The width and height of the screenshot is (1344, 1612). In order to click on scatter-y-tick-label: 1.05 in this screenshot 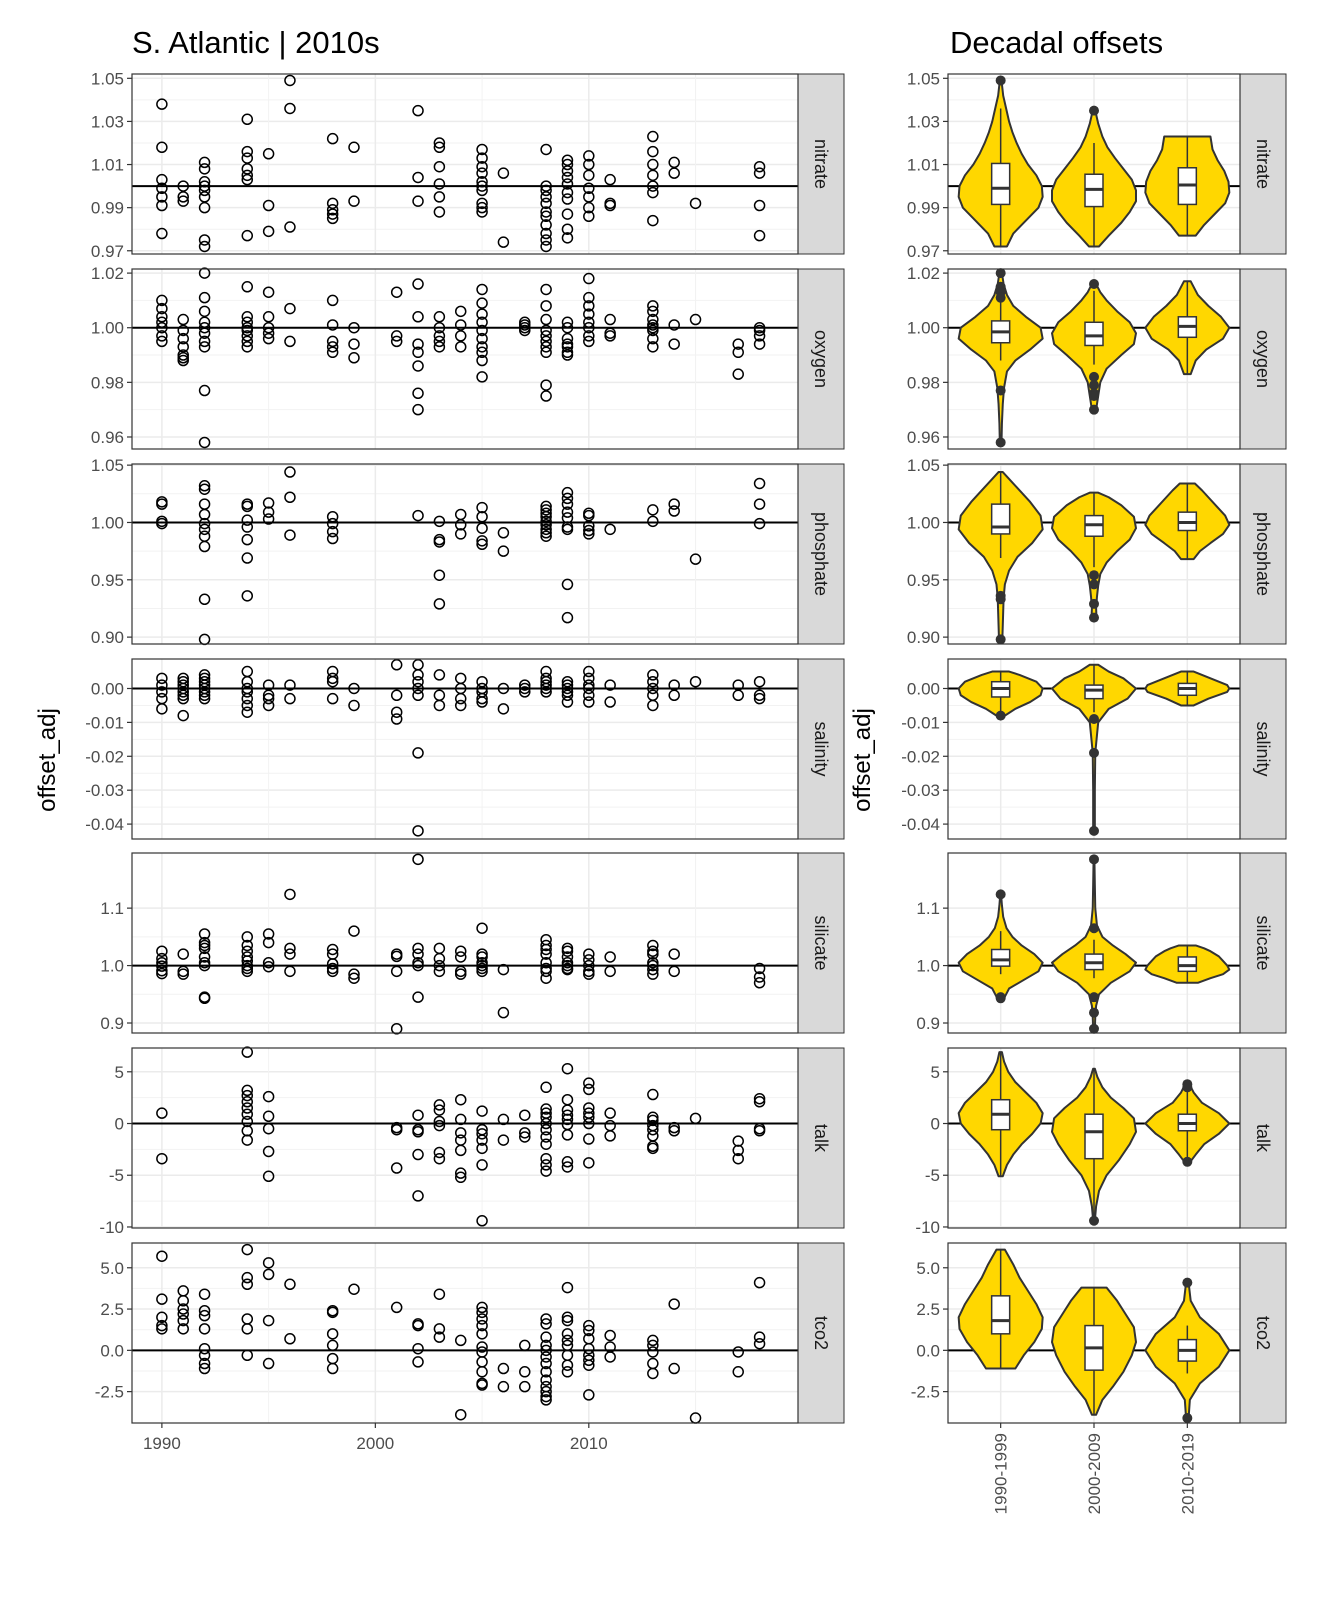, I will do `click(107, 465)`.